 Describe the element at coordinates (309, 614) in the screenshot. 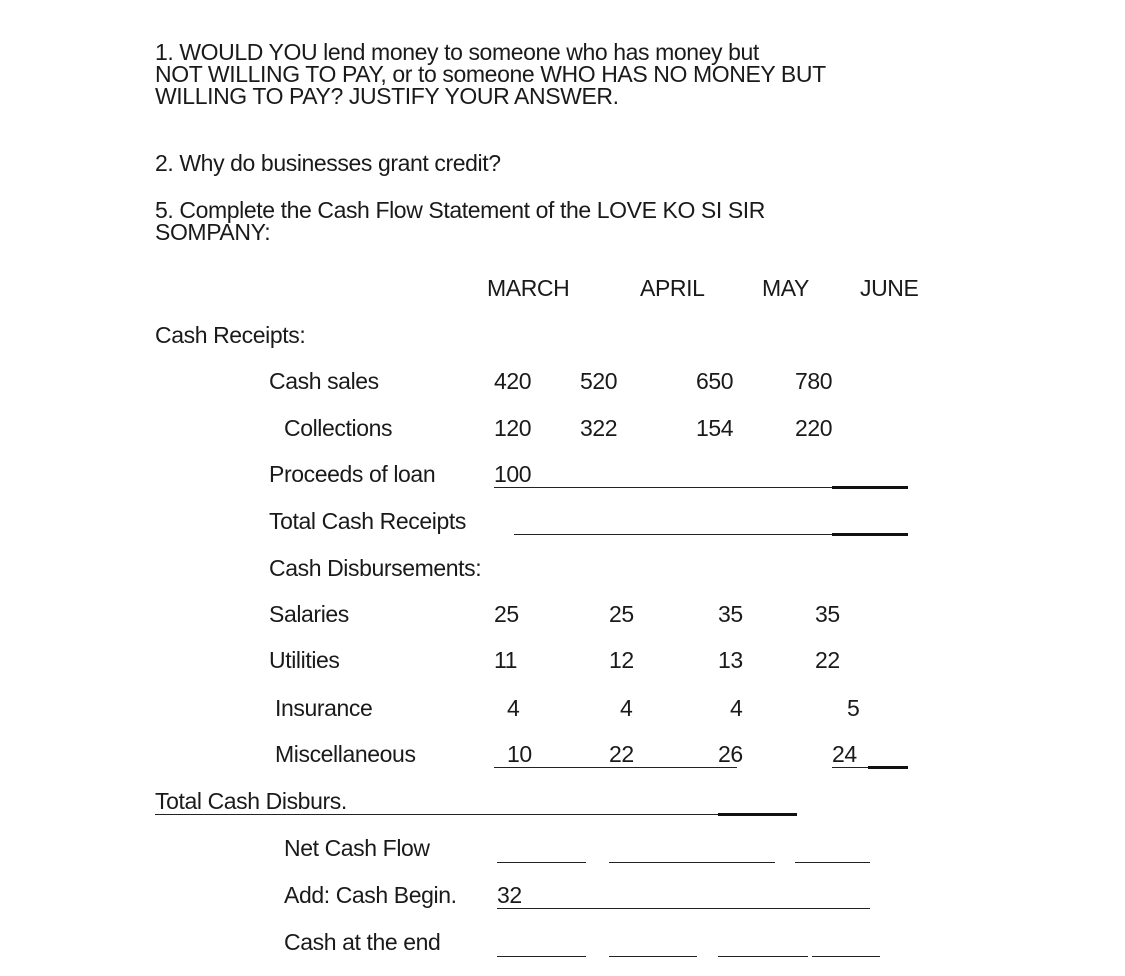

I see `row-label: Salaries` at that location.